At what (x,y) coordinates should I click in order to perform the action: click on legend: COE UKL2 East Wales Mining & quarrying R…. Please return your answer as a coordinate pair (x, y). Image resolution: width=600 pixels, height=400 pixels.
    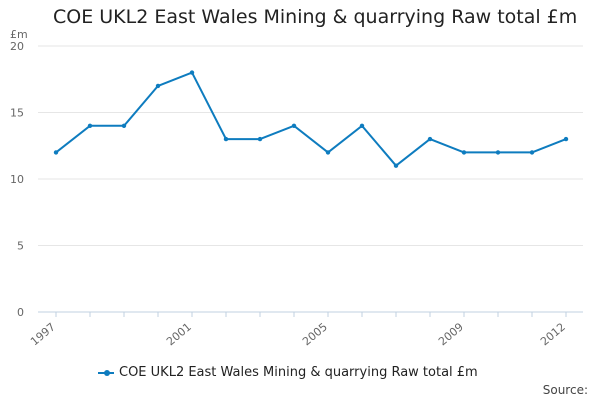
    Looking at the image, I should click on (288, 372).